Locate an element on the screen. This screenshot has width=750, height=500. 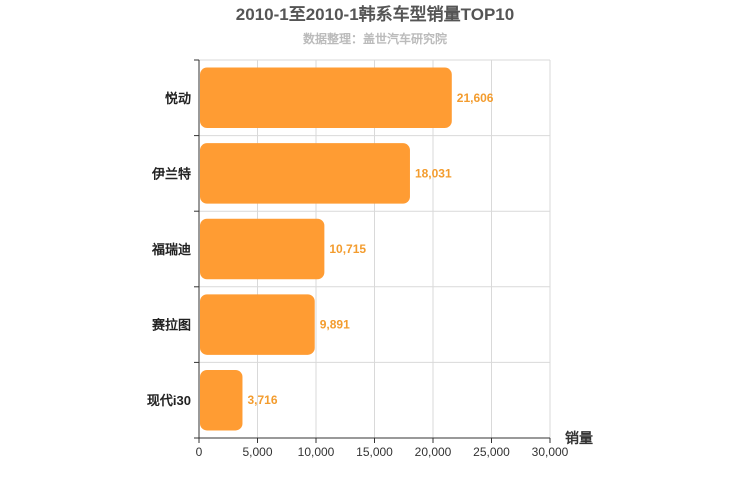
chart-title: 2010-1至2010-1韩系车型销量TOP10 is located at coordinates (375, 14).